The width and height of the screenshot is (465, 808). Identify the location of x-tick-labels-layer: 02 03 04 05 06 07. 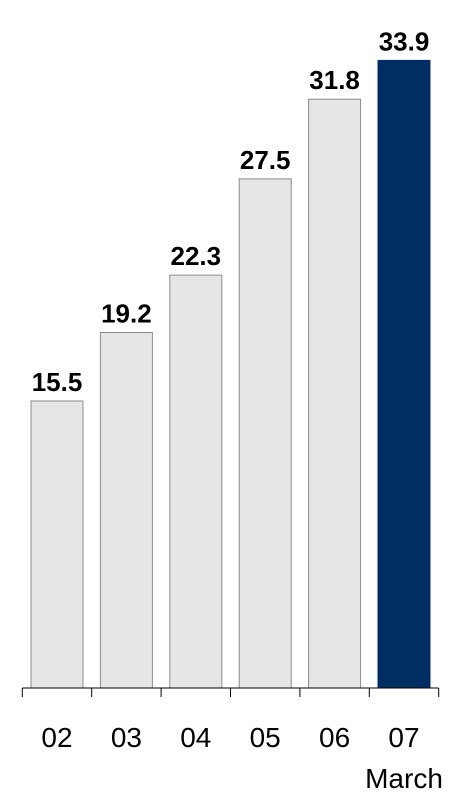
(230, 737).